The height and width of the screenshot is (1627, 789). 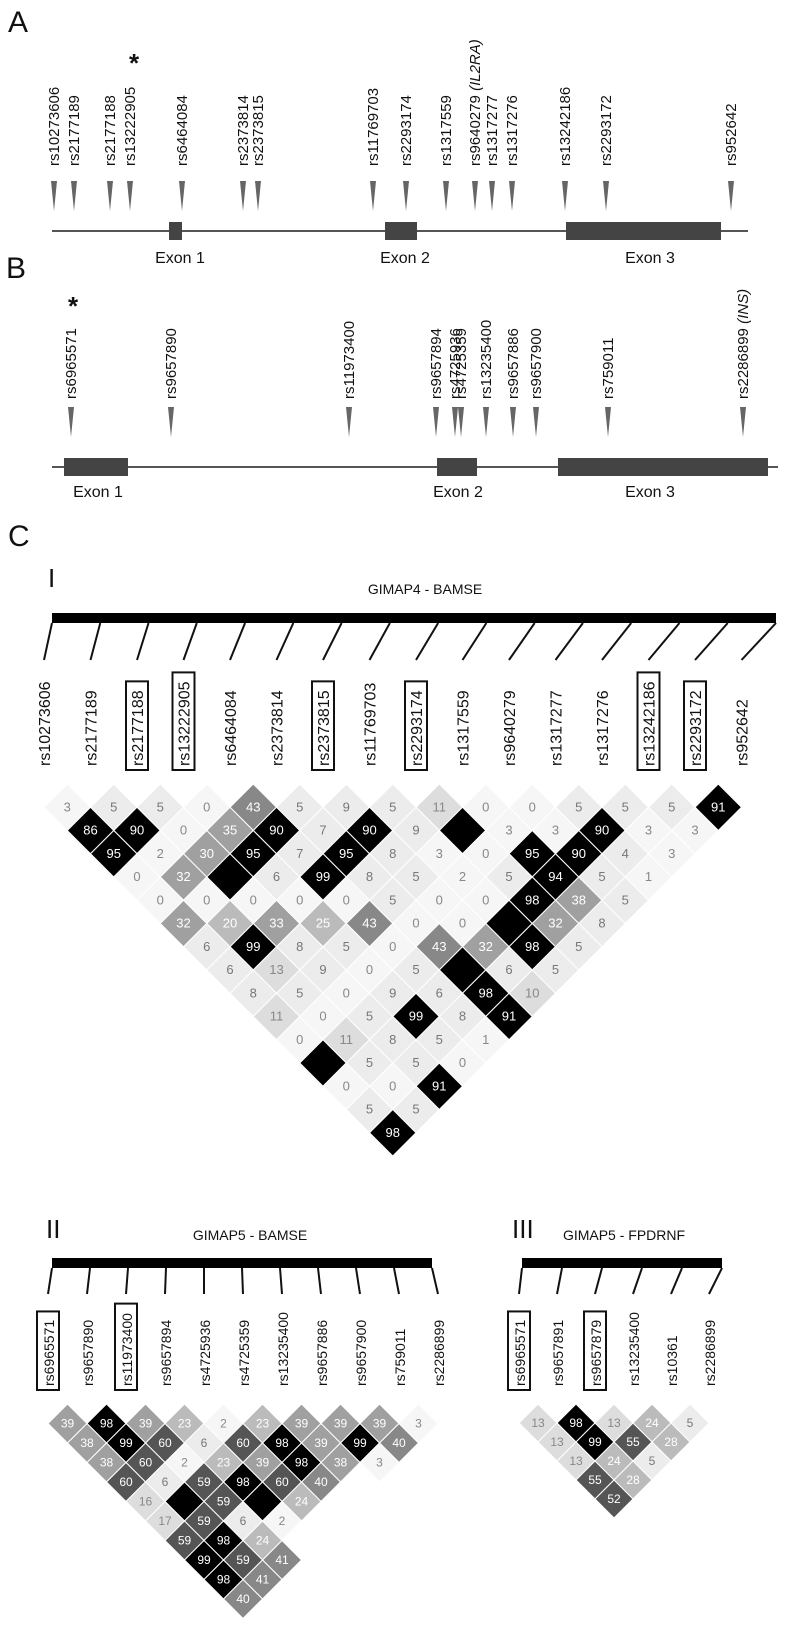 What do you see at coordinates (54, 126) in the screenshot?
I see `snp-label-rs10273606: rs10273606` at bounding box center [54, 126].